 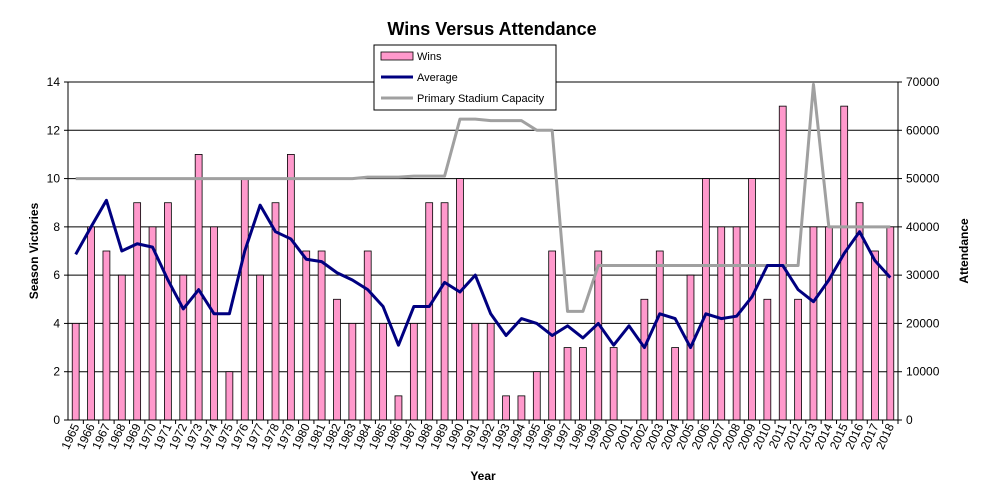 I want to click on bar-wins-2013, so click(x=813, y=323).